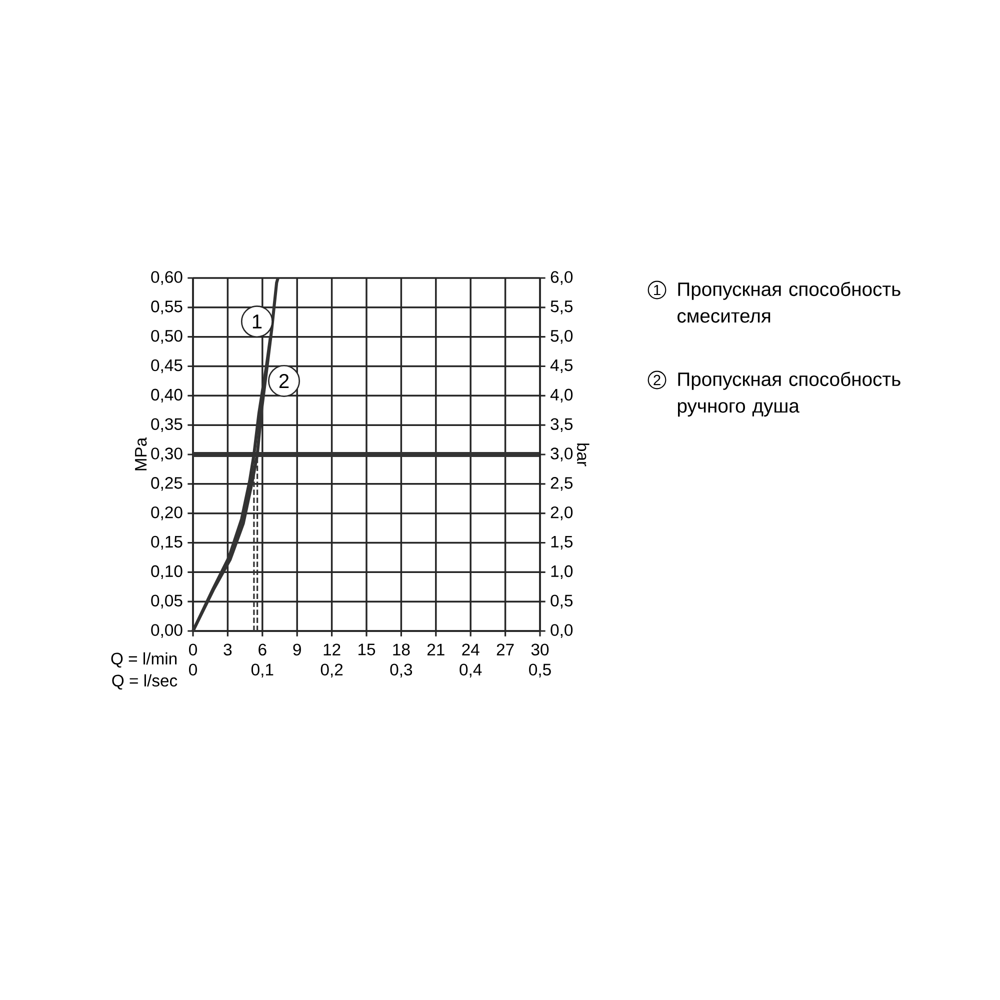  What do you see at coordinates (562, 543) in the screenshot?
I see `y2-tick-label: 1,5` at bounding box center [562, 543].